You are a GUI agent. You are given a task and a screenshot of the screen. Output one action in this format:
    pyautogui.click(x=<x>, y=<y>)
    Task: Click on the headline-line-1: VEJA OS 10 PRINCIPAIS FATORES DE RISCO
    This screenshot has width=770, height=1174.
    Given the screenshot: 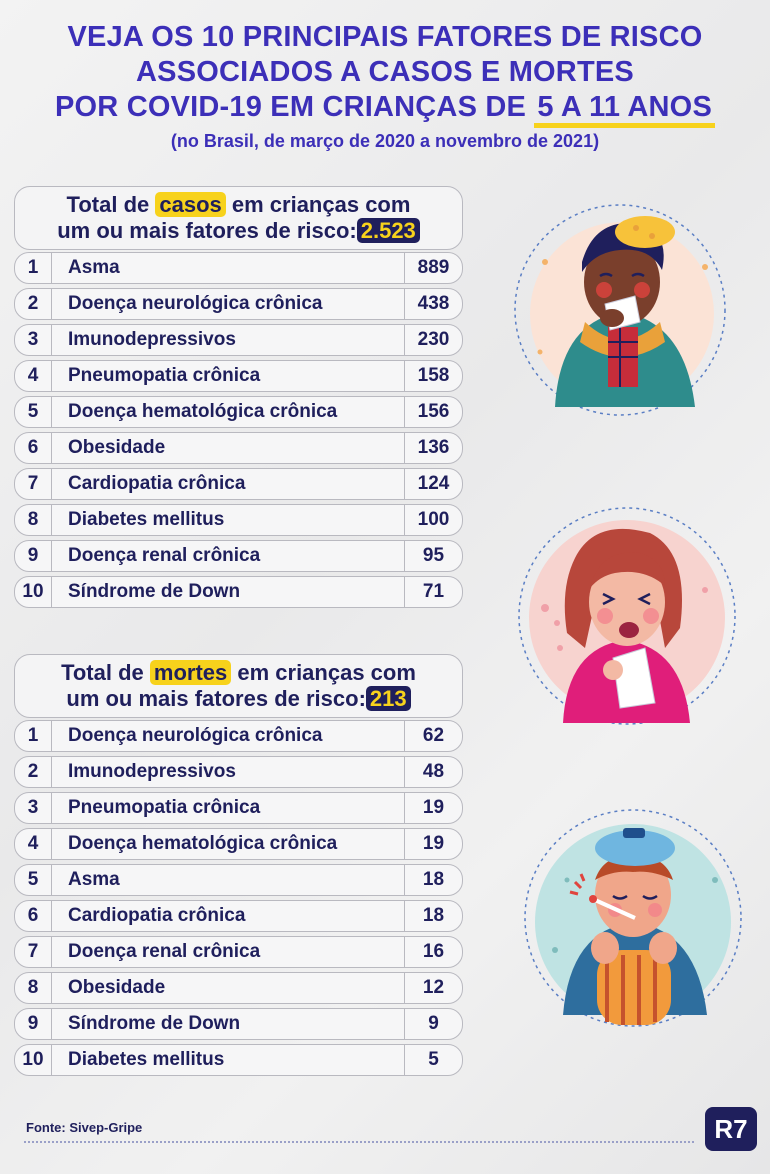 What is the action you would take?
    pyautogui.click(x=385, y=37)
    